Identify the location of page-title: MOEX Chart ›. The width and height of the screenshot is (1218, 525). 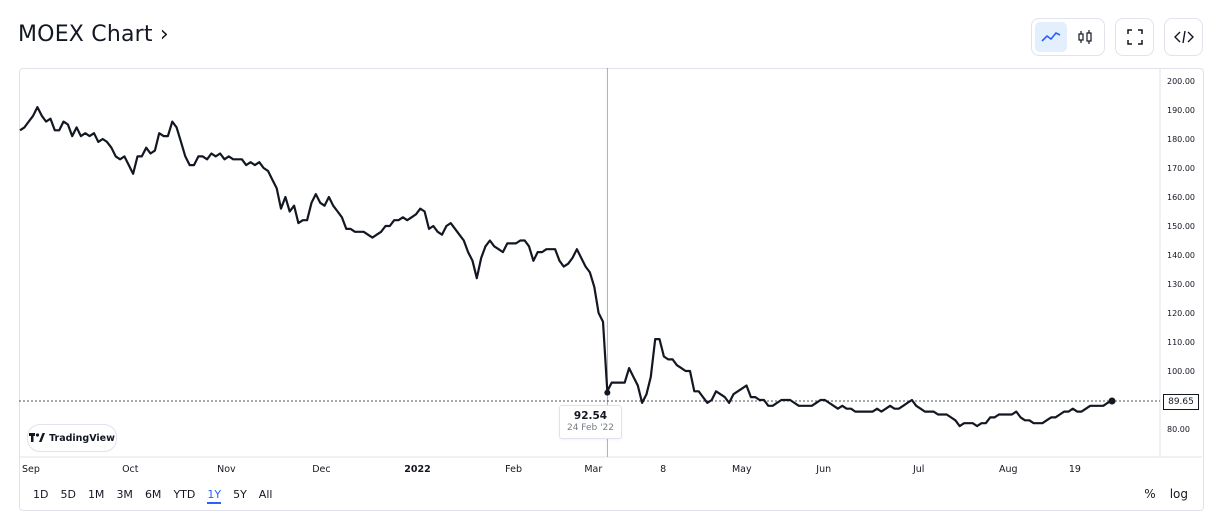
(93, 34).